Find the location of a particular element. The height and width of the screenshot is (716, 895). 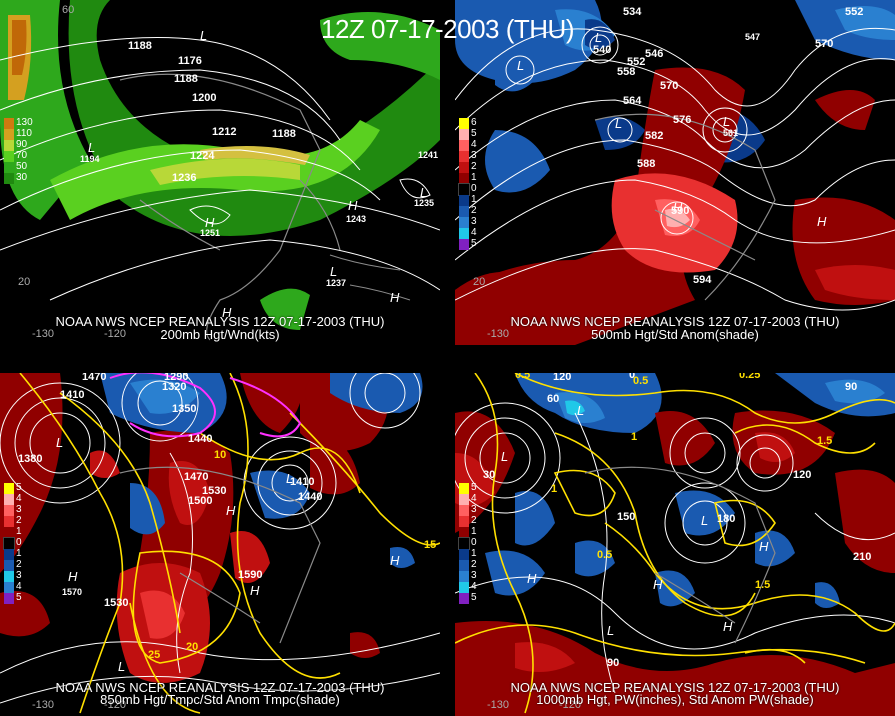

contour-label: 1212 is located at coordinates (224, 132).